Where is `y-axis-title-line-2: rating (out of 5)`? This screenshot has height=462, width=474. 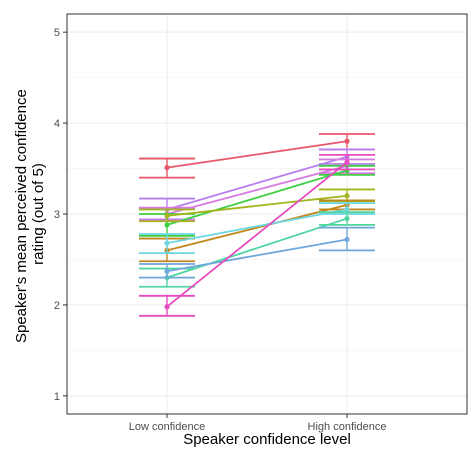 y-axis-title-line-2: rating (out of 5) is located at coordinates (38, 214).